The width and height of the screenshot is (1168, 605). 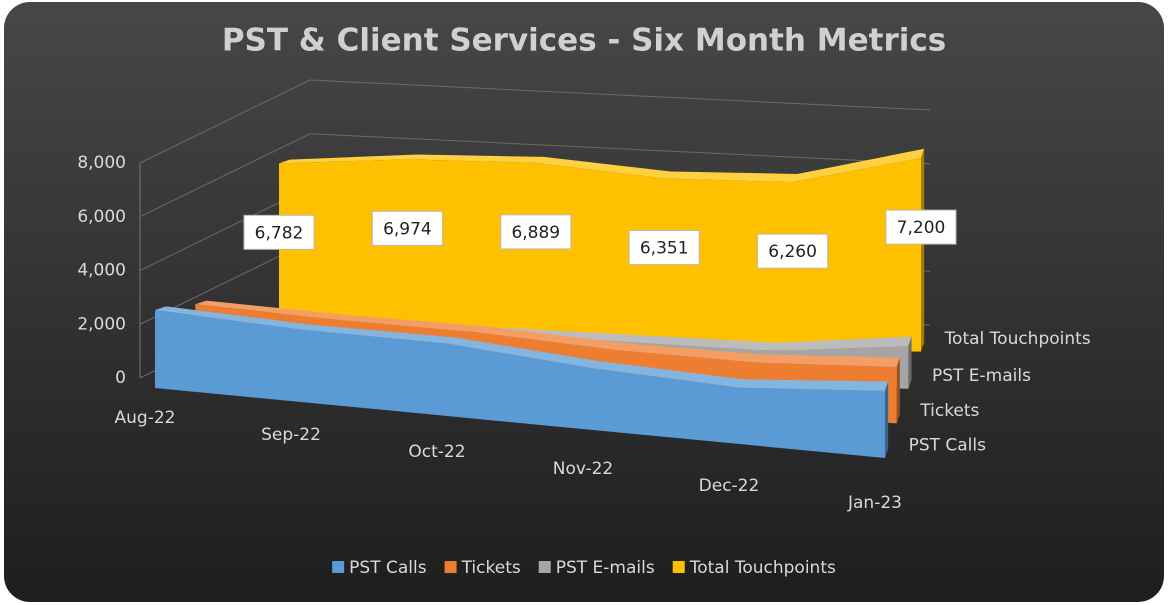 What do you see at coordinates (436, 452) in the screenshot?
I see `x-tick-label: Oct-22` at bounding box center [436, 452].